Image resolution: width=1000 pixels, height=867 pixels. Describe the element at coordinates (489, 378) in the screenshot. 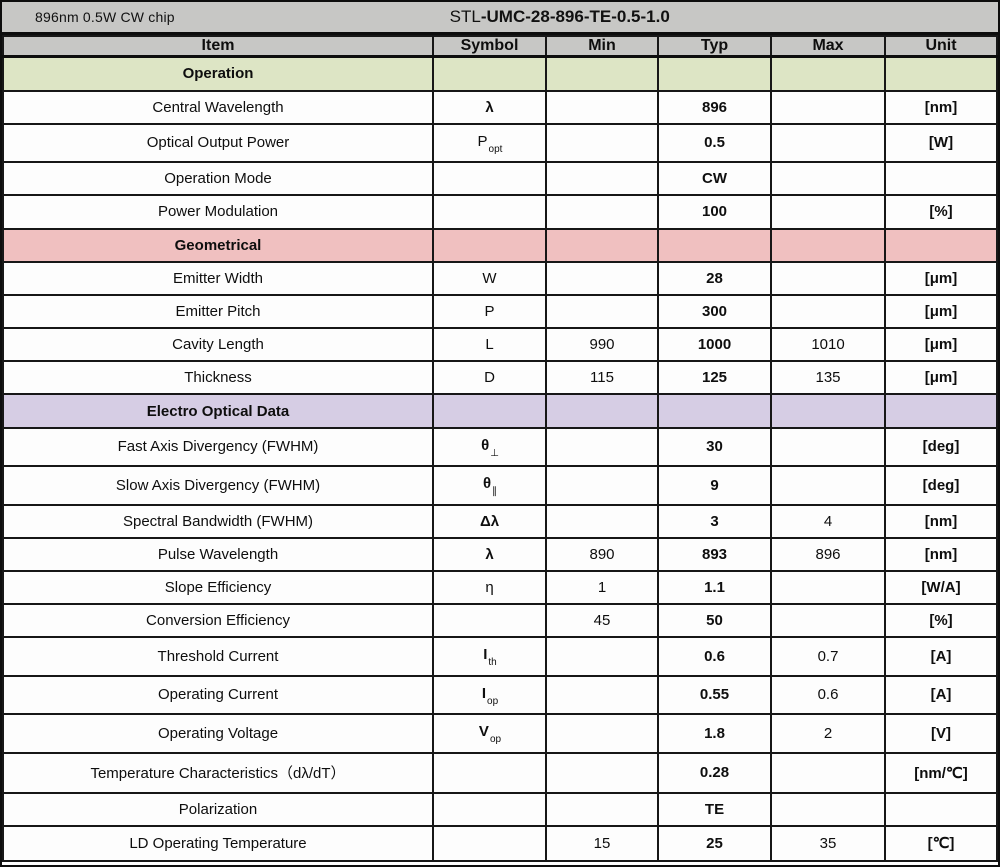

I see `spec-symbol: D` at that location.